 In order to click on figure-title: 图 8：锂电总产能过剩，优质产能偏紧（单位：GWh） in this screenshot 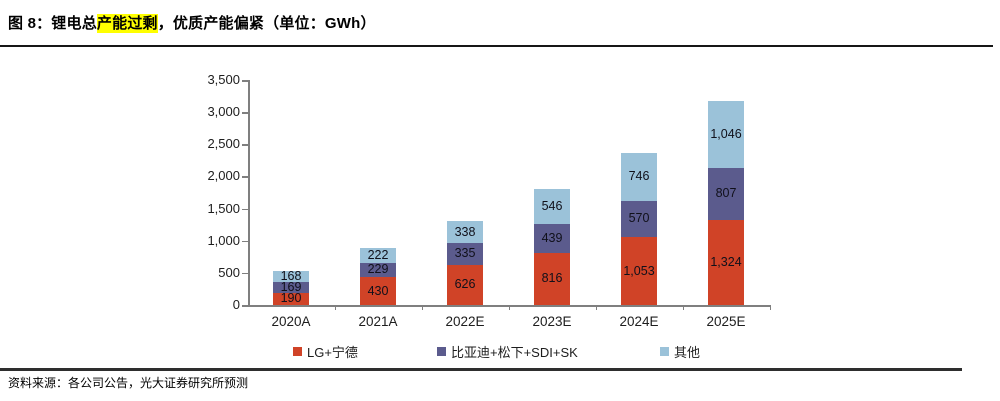, I will do `click(192, 24)`.